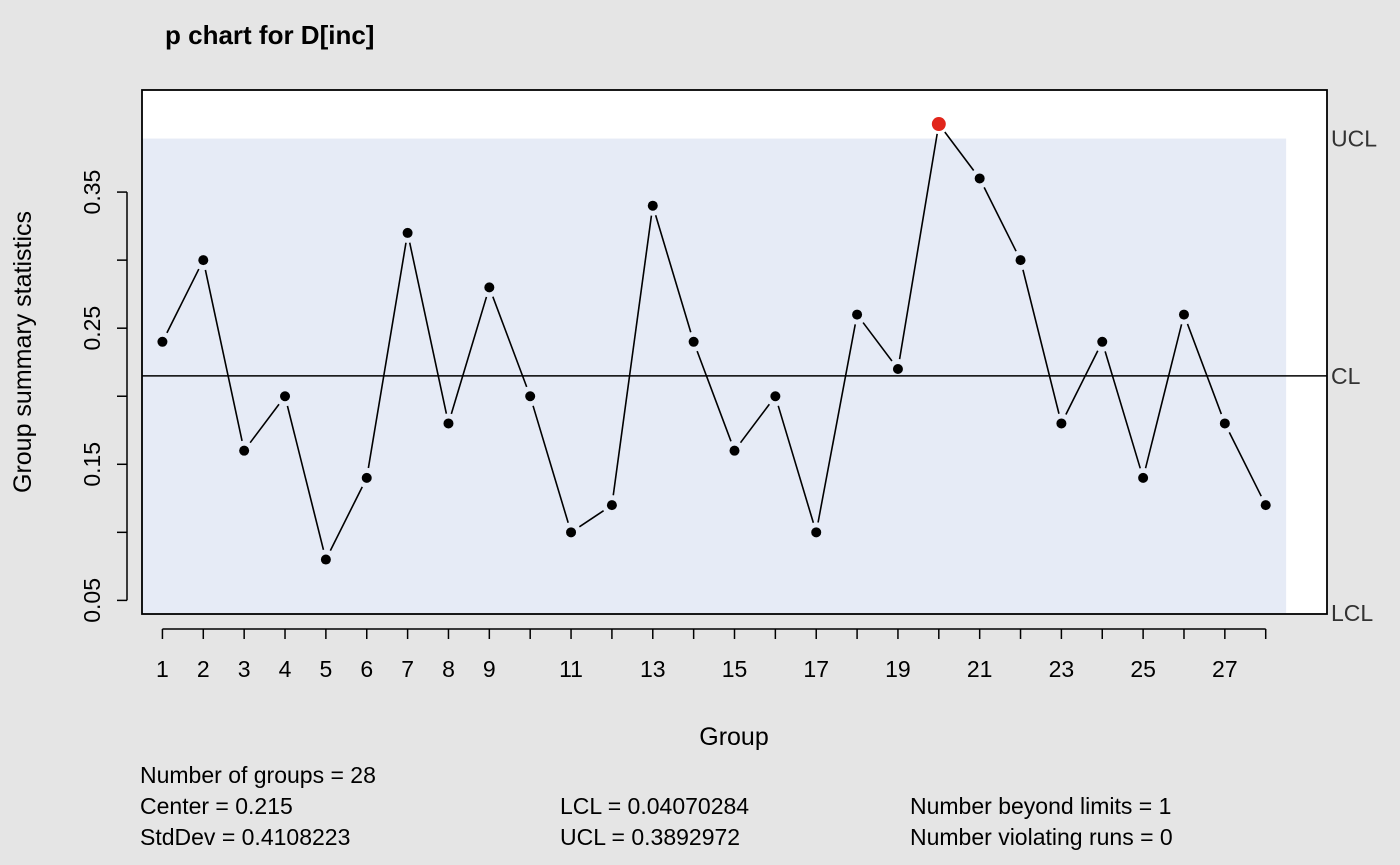  What do you see at coordinates (816, 669) in the screenshot?
I see `x-tick-label: 17` at bounding box center [816, 669].